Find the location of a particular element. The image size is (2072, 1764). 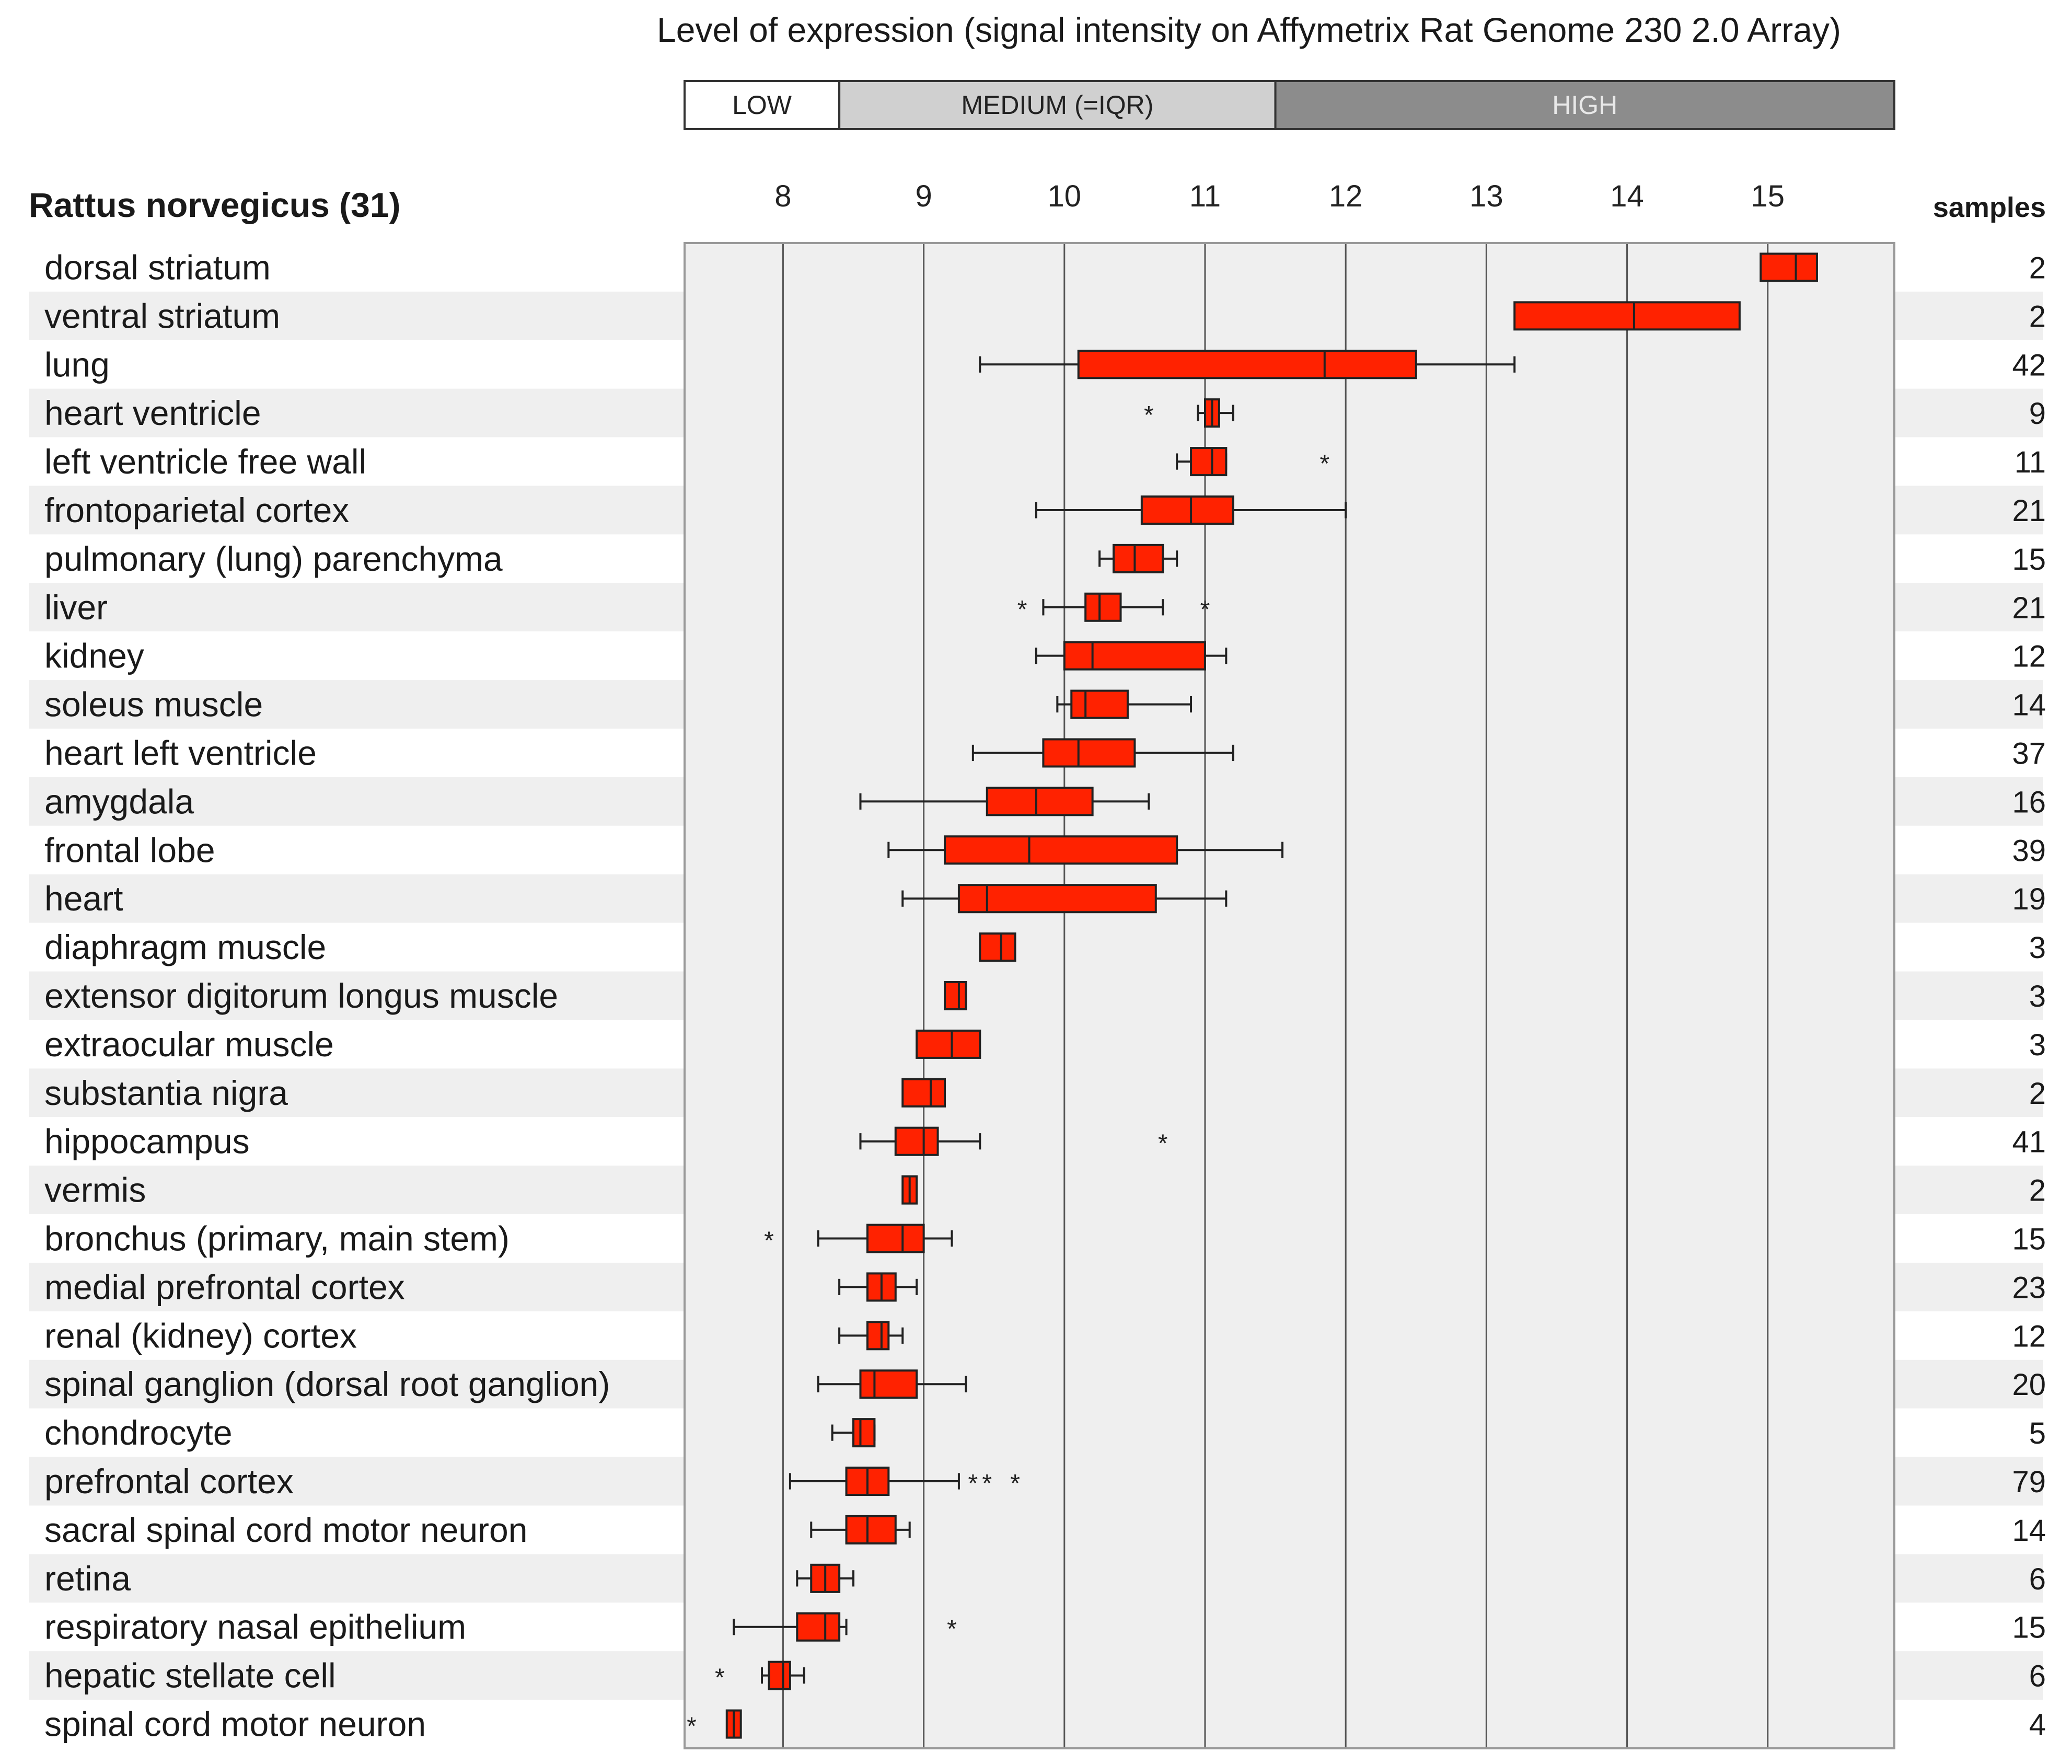

row-label: spinal ganglion (dorsal root ganglion) is located at coordinates (327, 1384).